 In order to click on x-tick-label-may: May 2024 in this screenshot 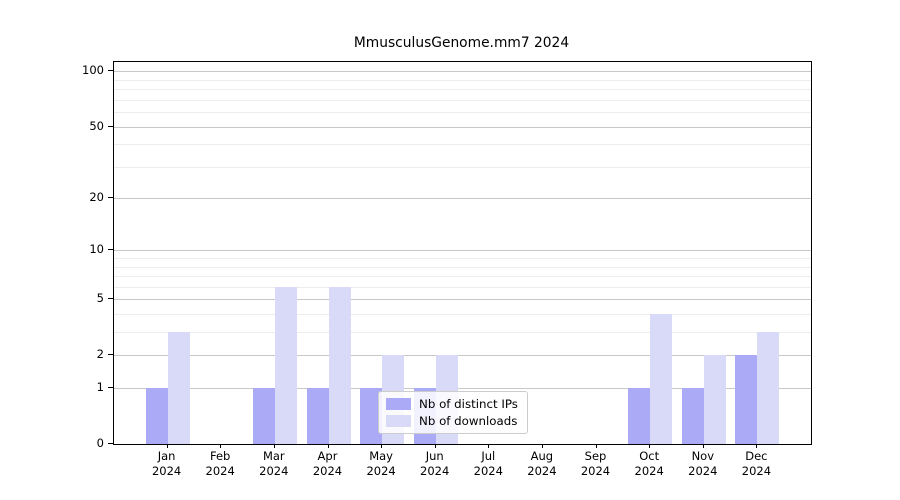, I will do `click(381, 463)`.